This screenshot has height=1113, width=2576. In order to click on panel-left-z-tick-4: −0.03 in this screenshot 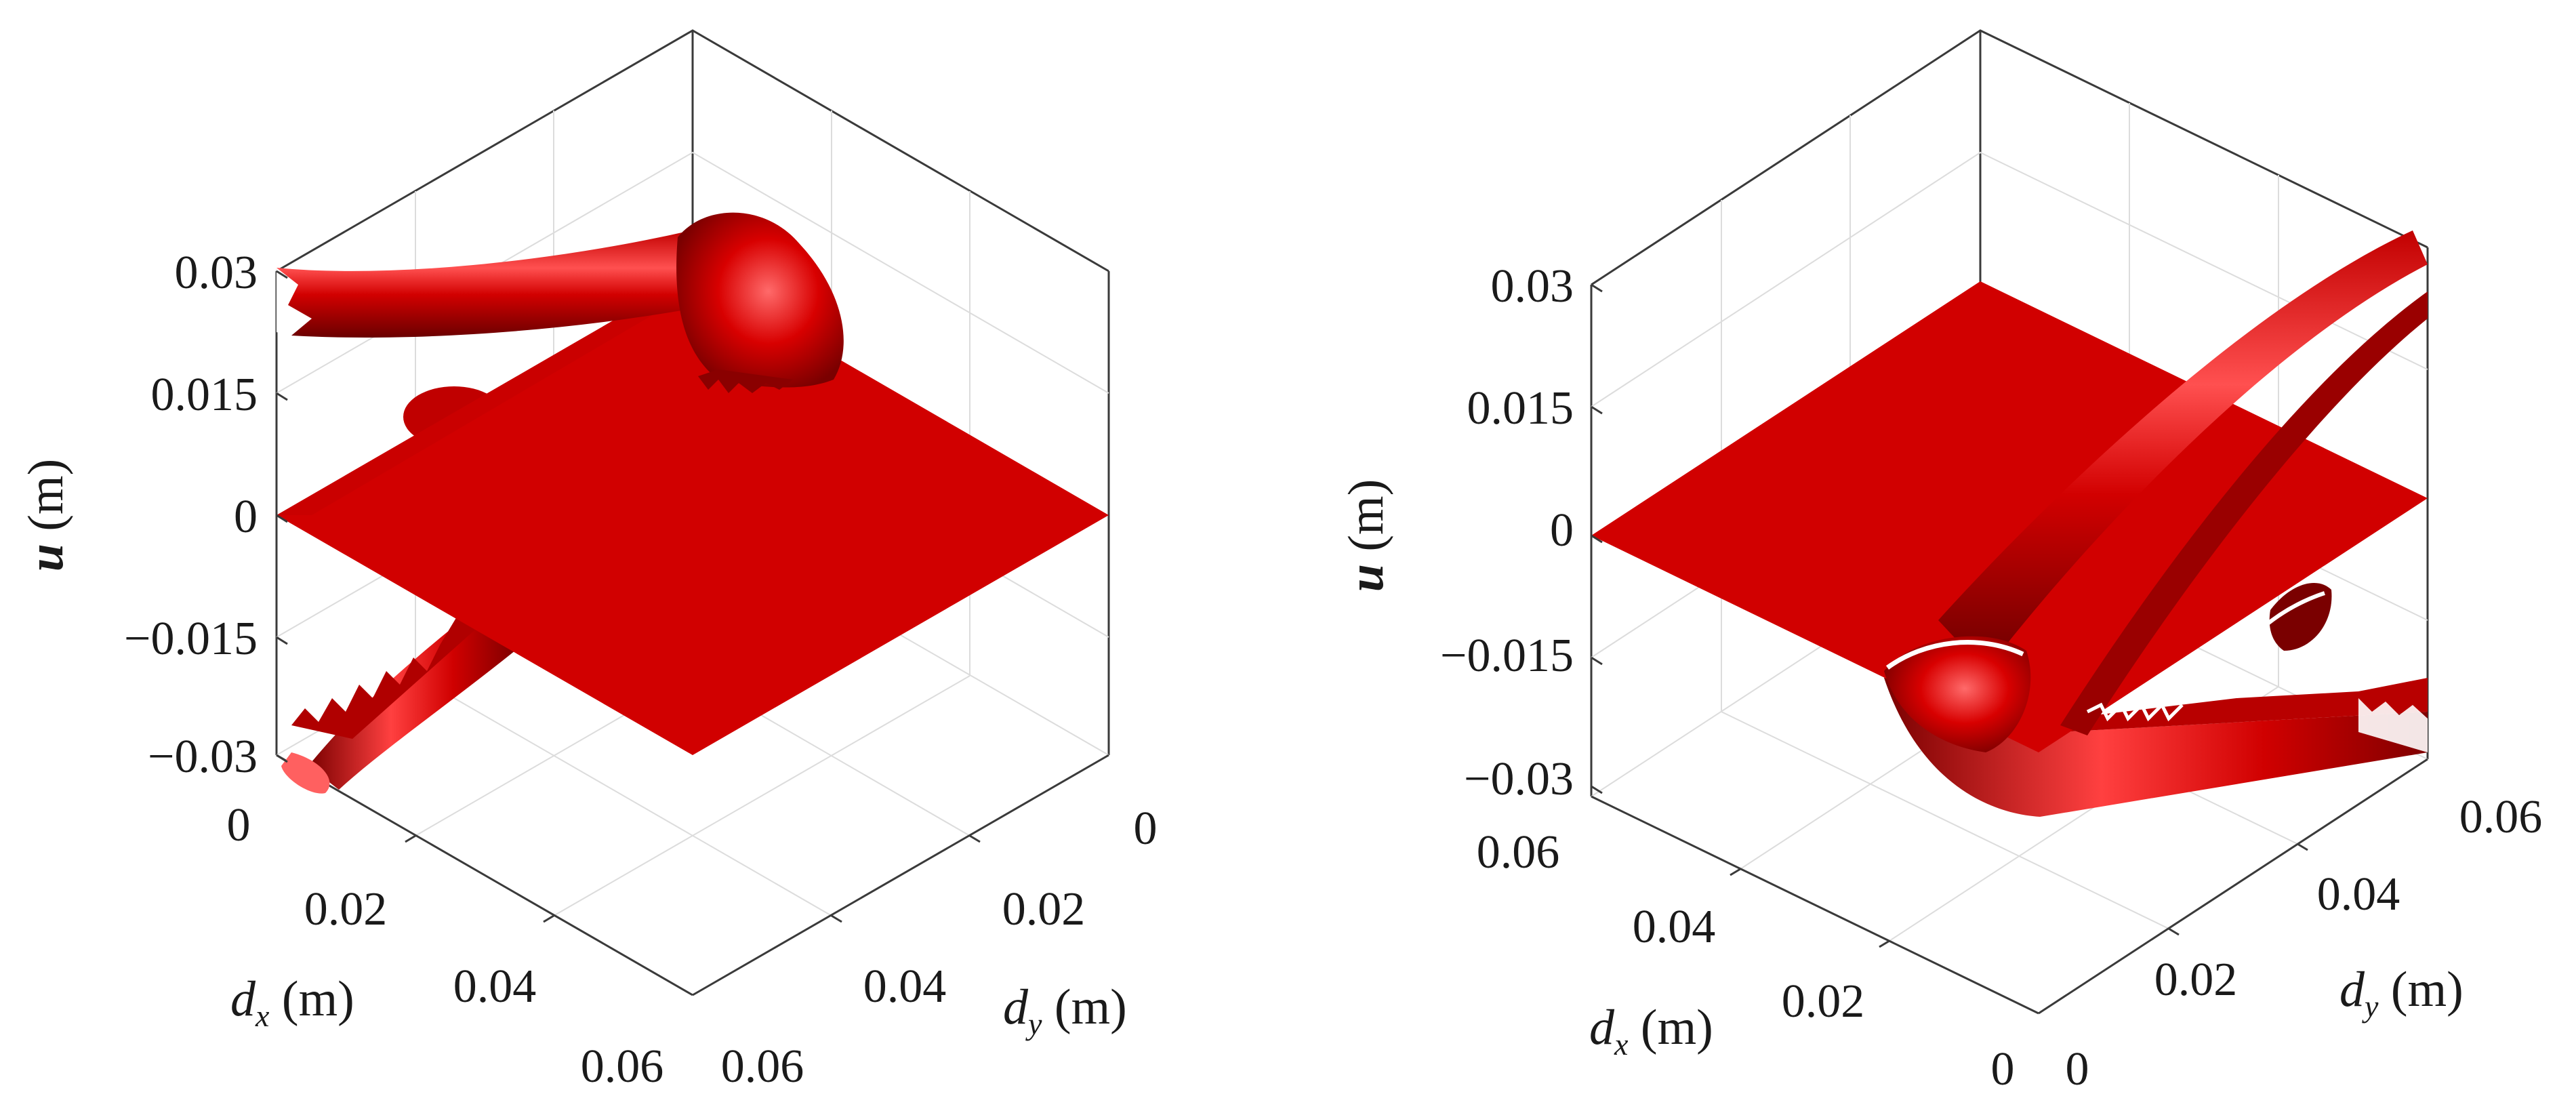, I will do `click(203, 757)`.